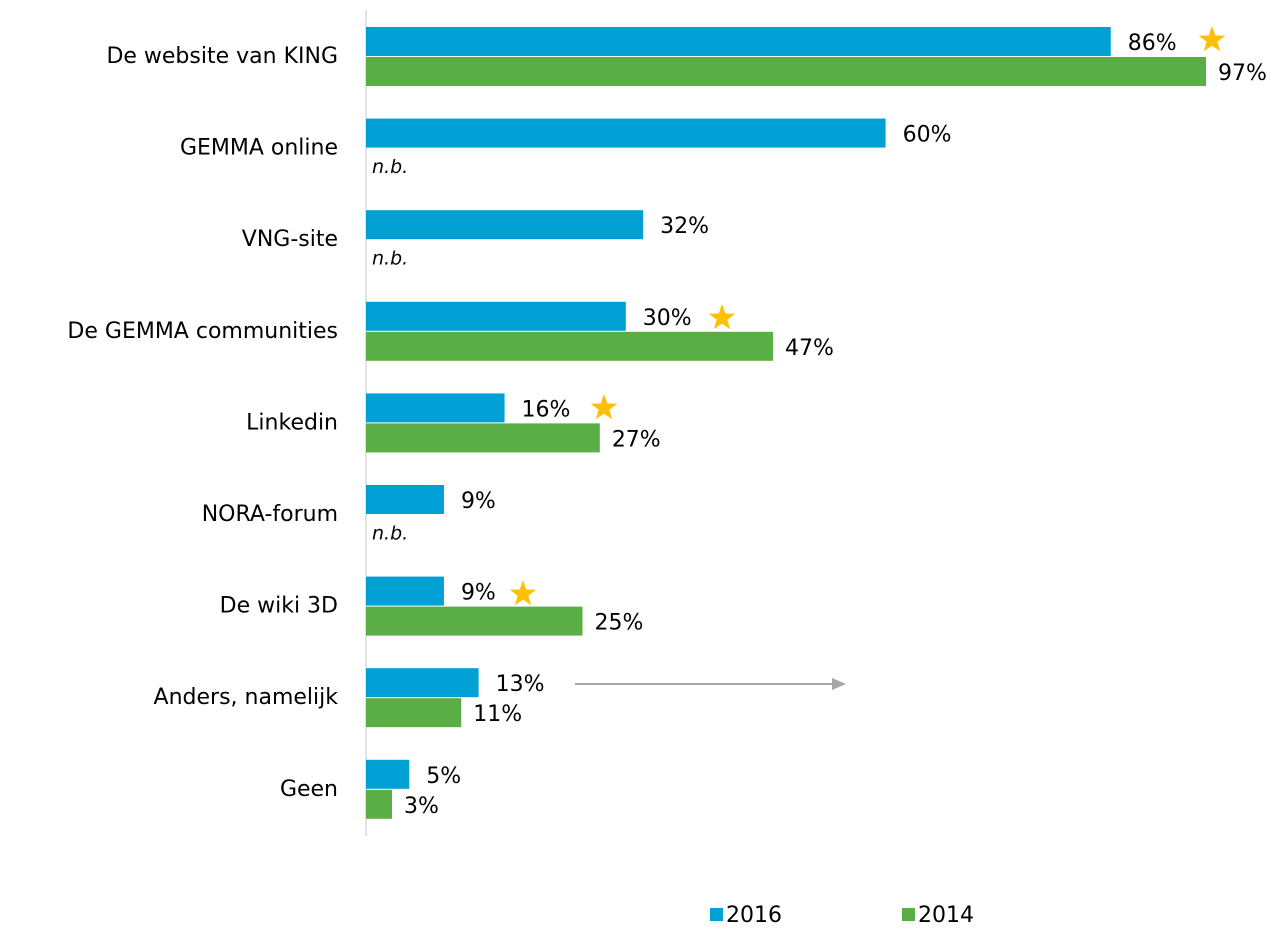  Describe the element at coordinates (443, 776) in the screenshot. I see `value-label: 5%` at that location.